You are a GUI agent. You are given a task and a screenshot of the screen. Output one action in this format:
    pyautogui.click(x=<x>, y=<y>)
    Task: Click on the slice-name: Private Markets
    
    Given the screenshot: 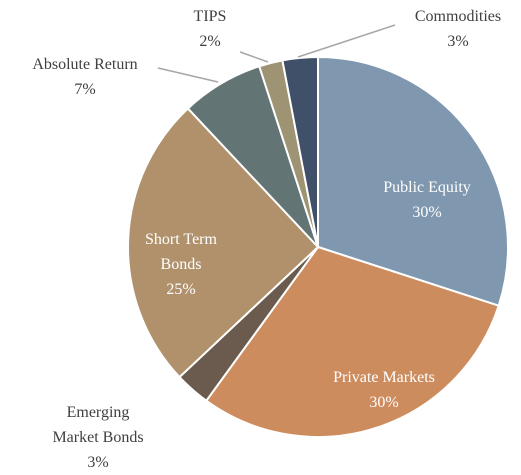 What is the action you would take?
    pyautogui.click(x=384, y=377)
    